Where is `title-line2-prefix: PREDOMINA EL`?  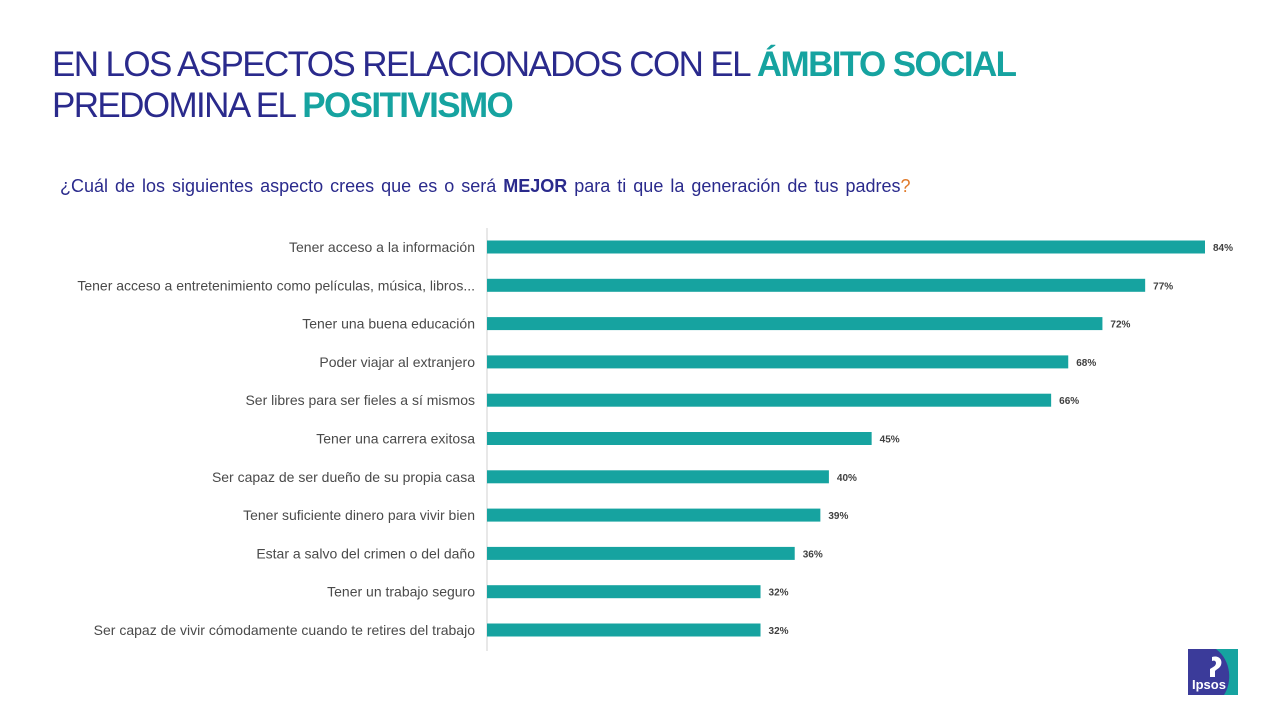 title-line2-prefix: PREDOMINA EL is located at coordinates (177, 105).